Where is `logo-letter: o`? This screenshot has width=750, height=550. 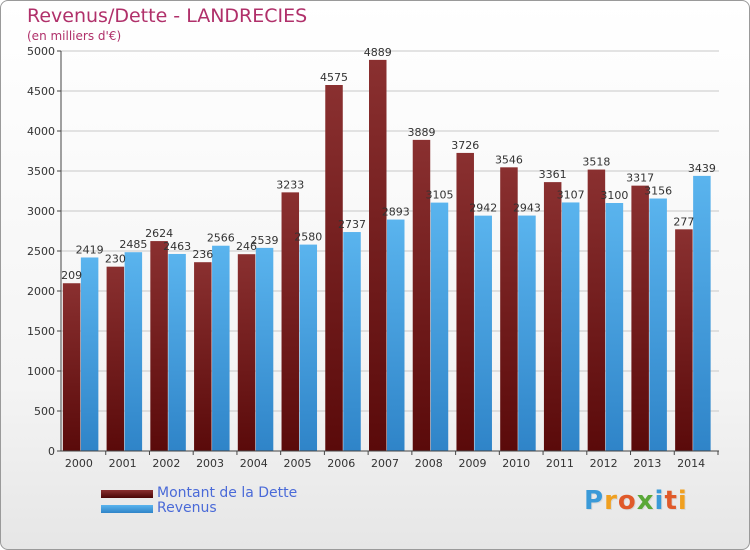
logo-letter: o is located at coordinates (627, 501).